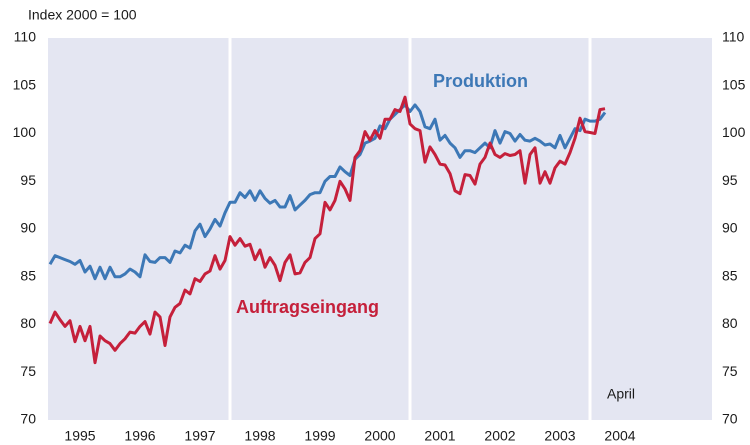 Image resolution: width=750 pixels, height=445 pixels. Describe the element at coordinates (82, 15) in the screenshot. I see `chart-subtitle: Index 2000 = 100` at that location.